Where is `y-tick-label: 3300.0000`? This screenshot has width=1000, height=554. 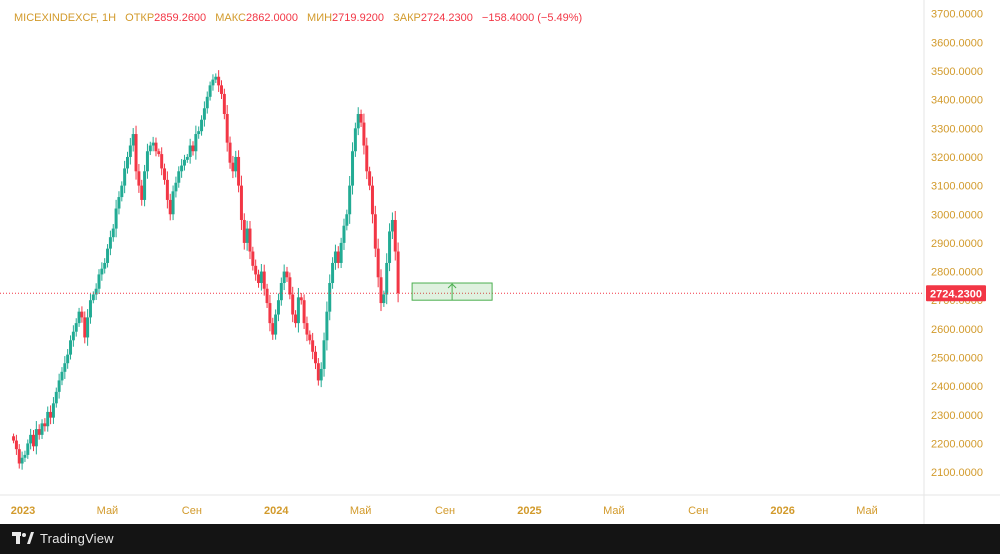
y-tick-label: 3300.0000 is located at coordinates (957, 129).